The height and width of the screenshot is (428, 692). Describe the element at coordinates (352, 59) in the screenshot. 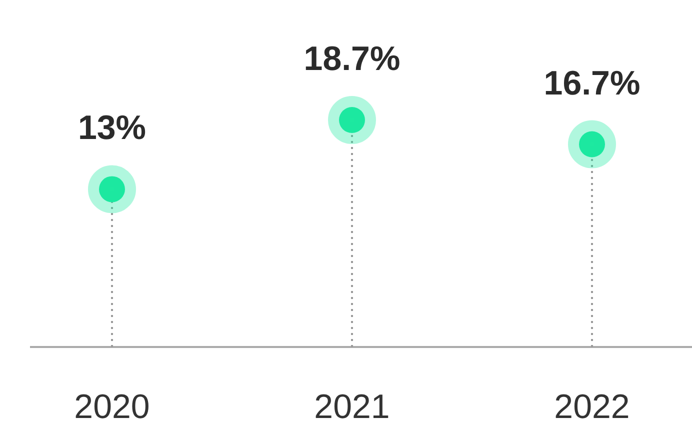

I see `data-label: 18.7%` at that location.